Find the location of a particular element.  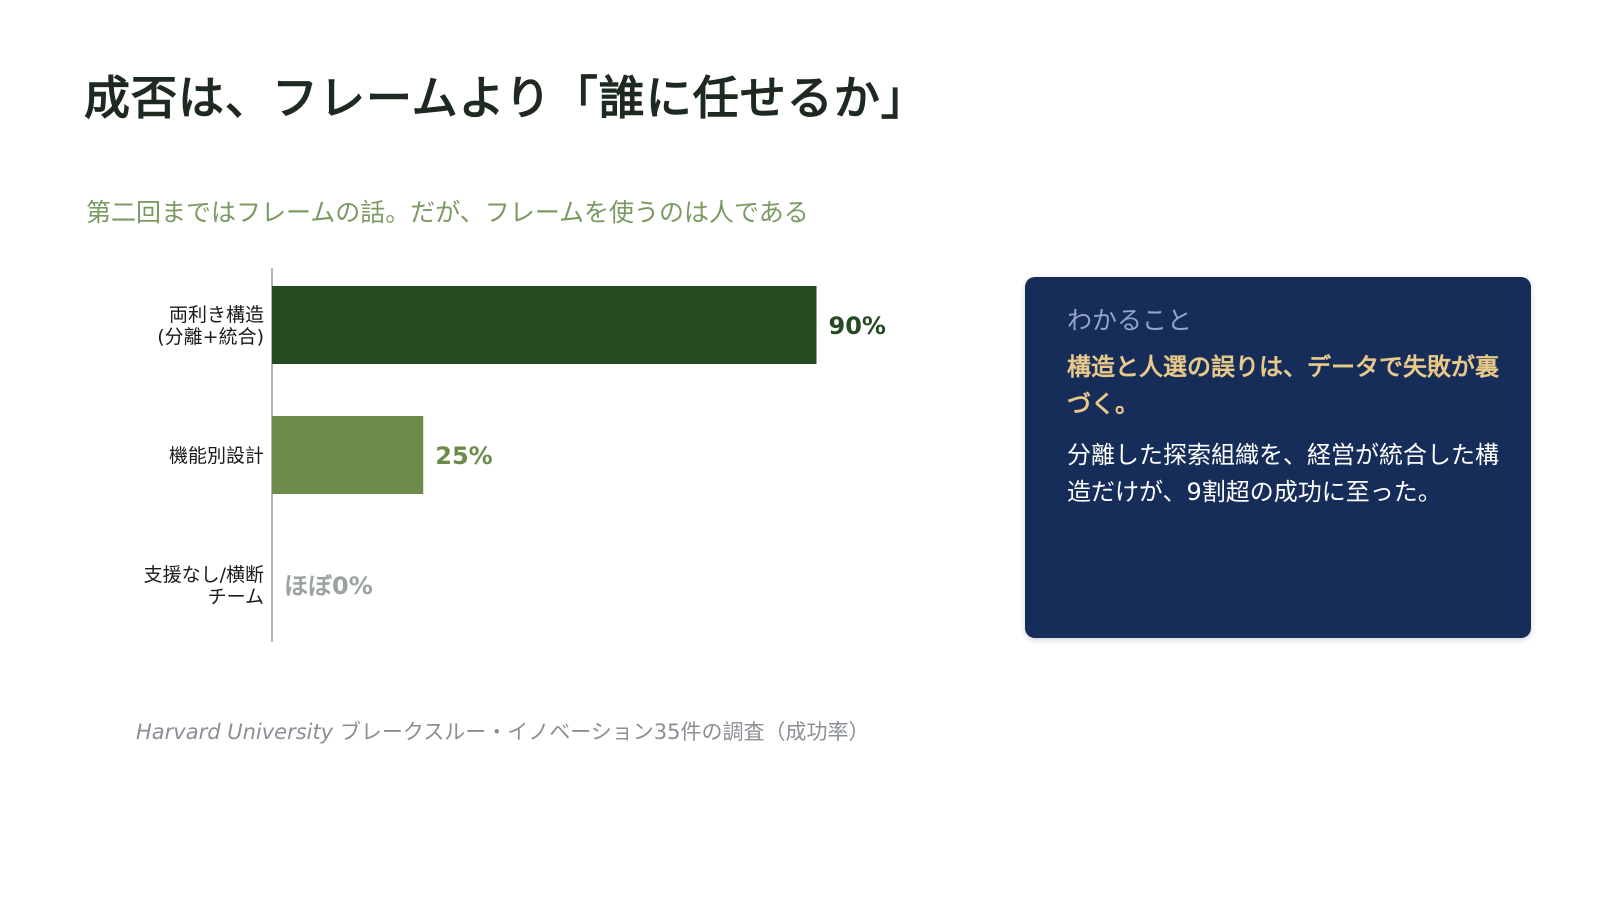

page-title: 成否は、フレームより「誰に任せるか」 is located at coordinates (506, 98).